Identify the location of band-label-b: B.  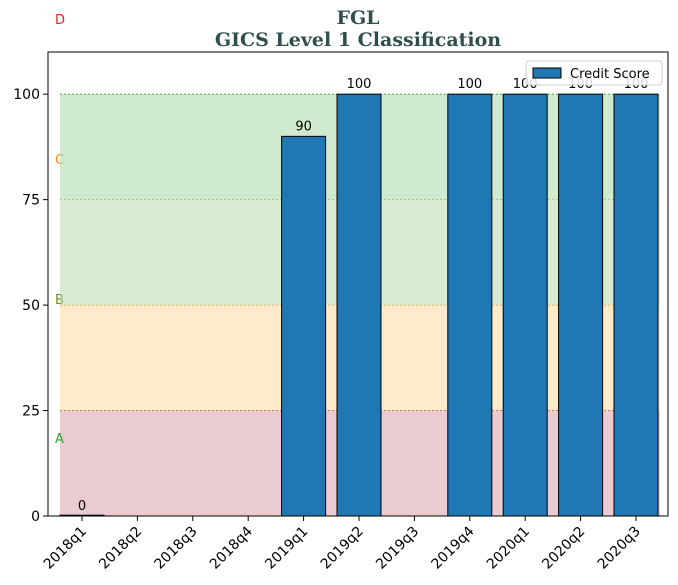
(59, 300).